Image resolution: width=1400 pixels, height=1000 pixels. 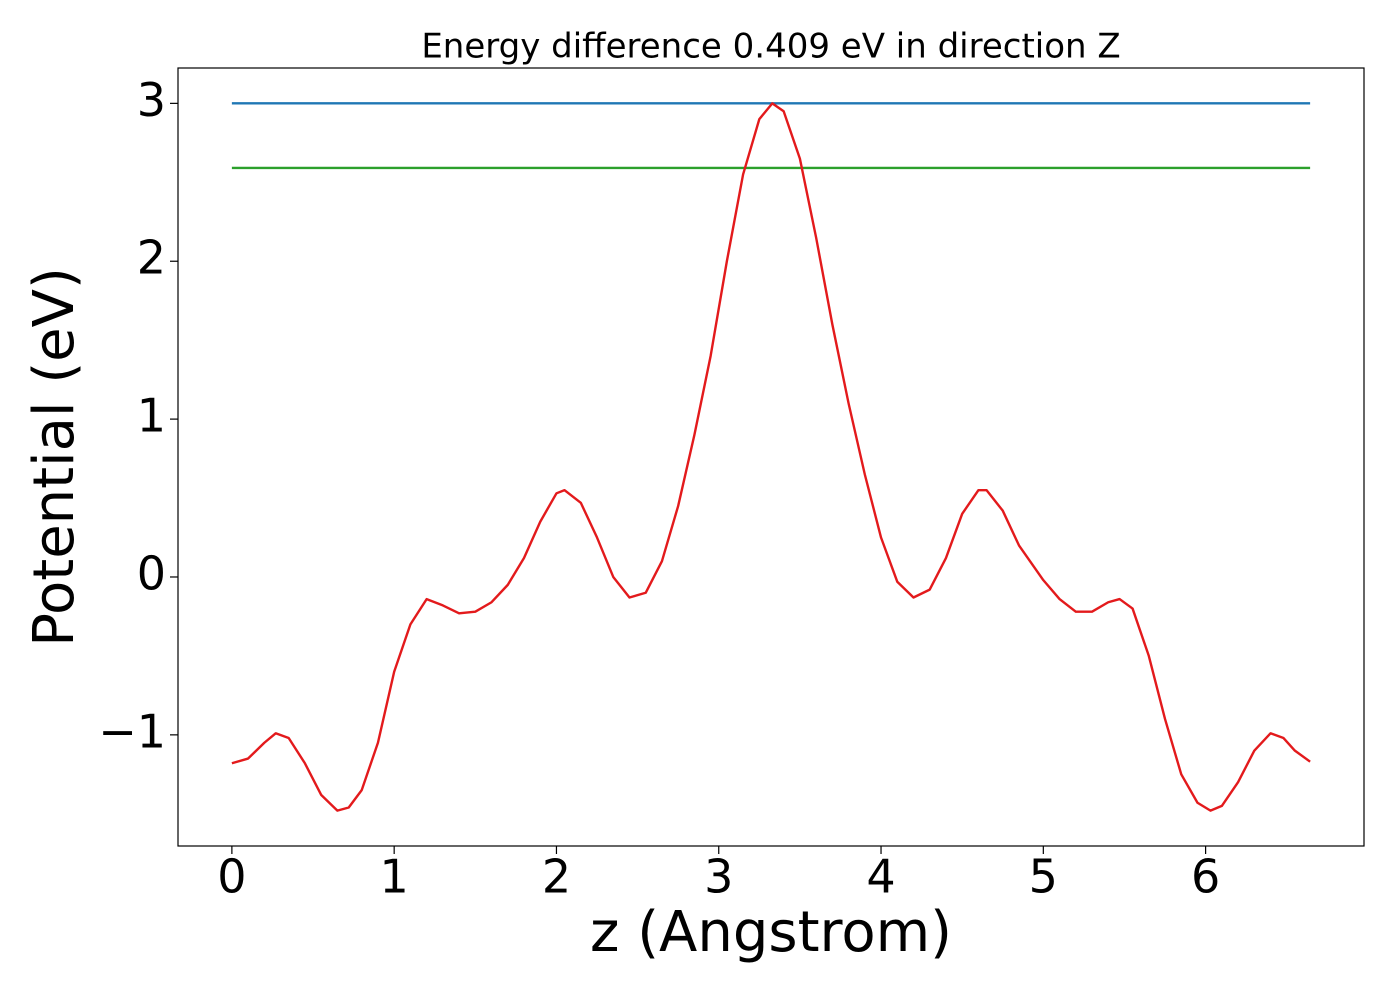 What do you see at coordinates (132, 731) in the screenshot?
I see `y-tick-label: −1` at bounding box center [132, 731].